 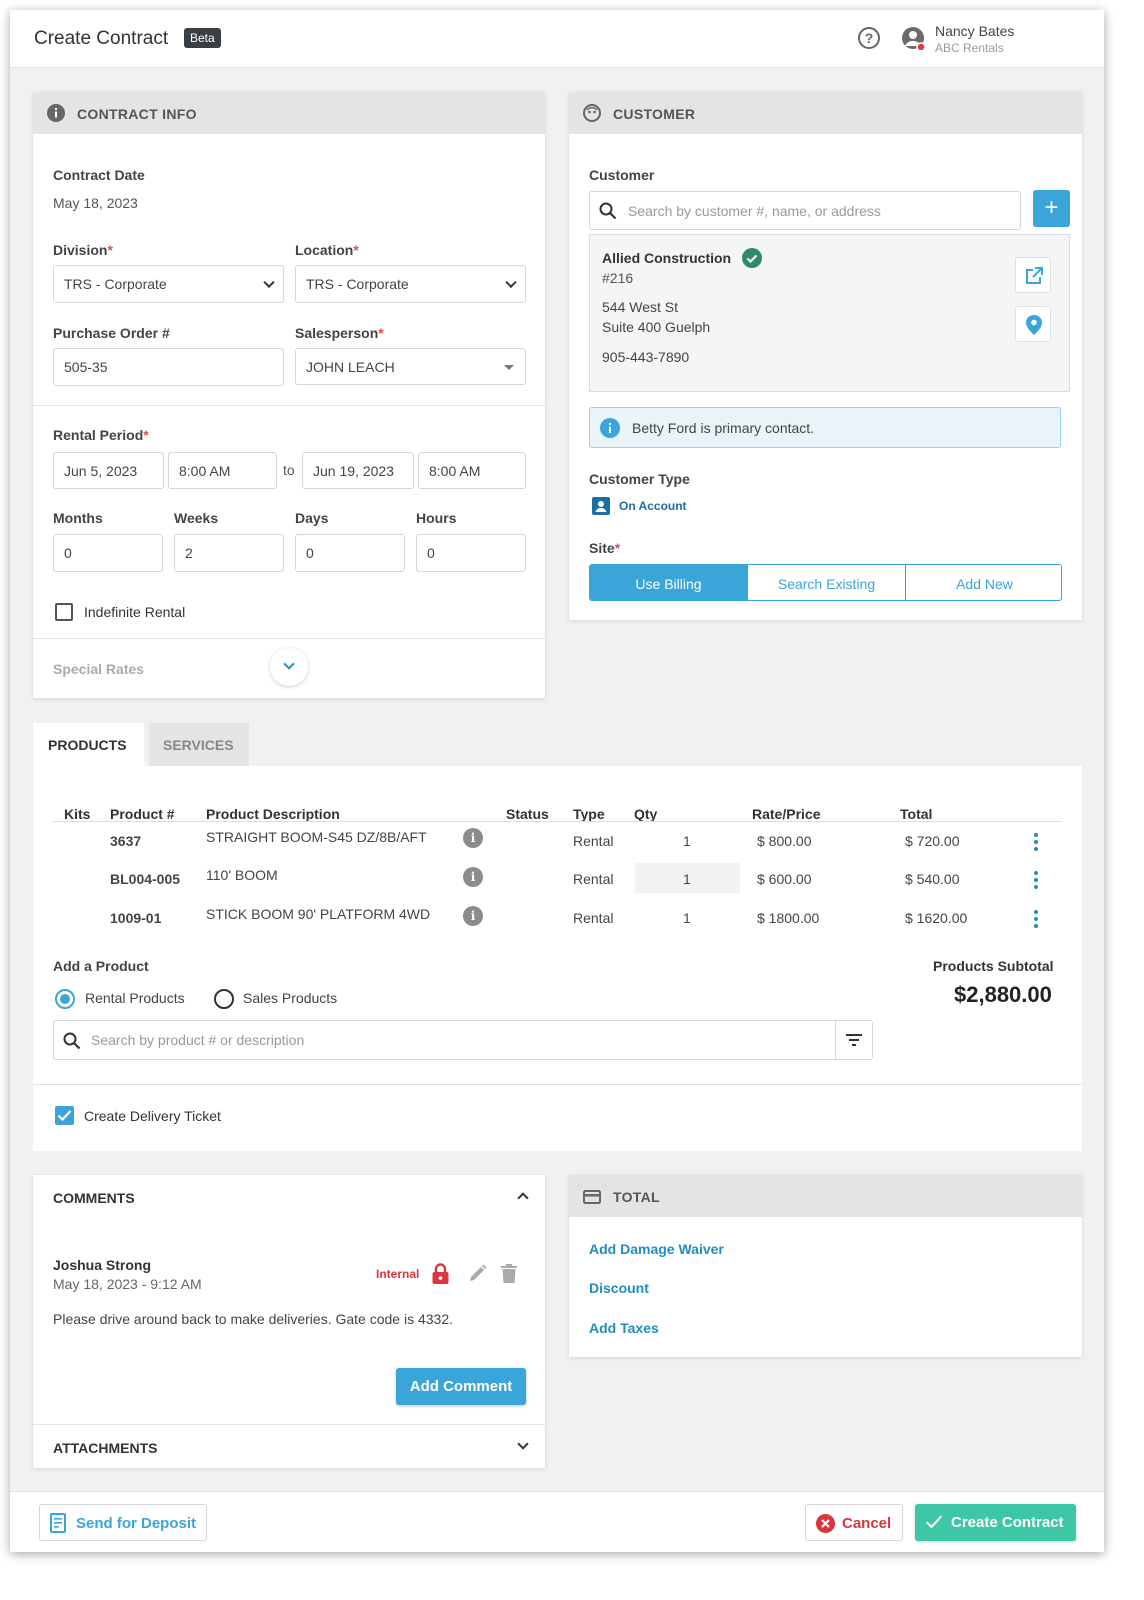 I want to click on create-contract-button: Create Contract, so click(x=995, y=1522).